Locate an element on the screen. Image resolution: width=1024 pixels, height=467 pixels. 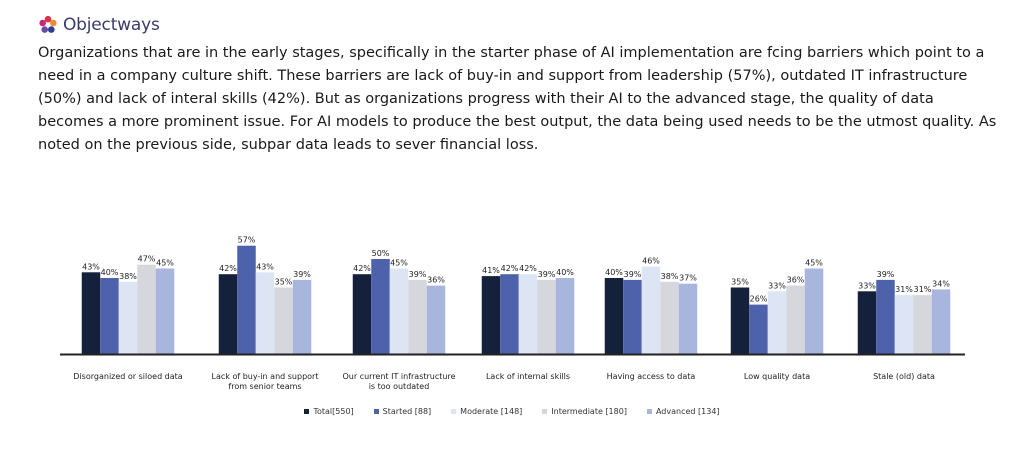
category-label: Lack of internal skills is located at coordinates (528, 376).